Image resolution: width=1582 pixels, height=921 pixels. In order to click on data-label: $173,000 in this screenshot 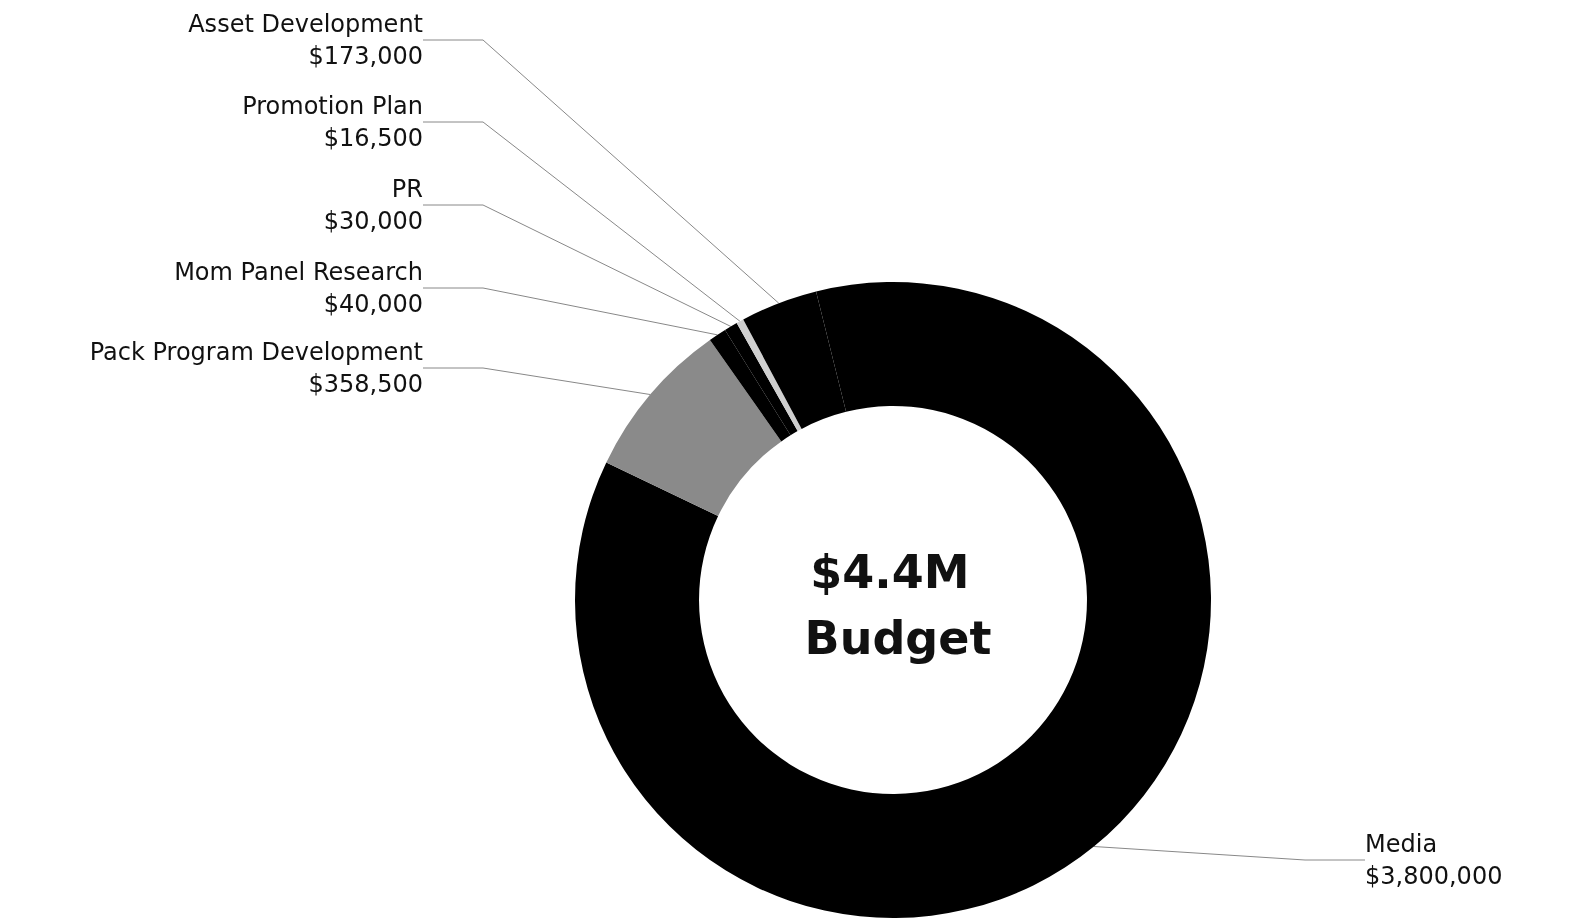, I will do `click(365, 56)`.